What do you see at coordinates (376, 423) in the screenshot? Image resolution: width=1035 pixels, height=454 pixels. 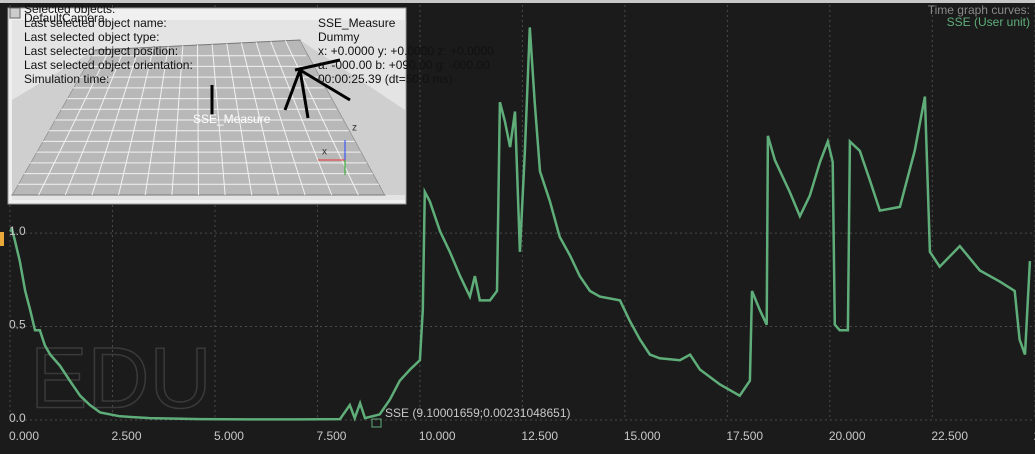 I see `cursor-marker` at bounding box center [376, 423].